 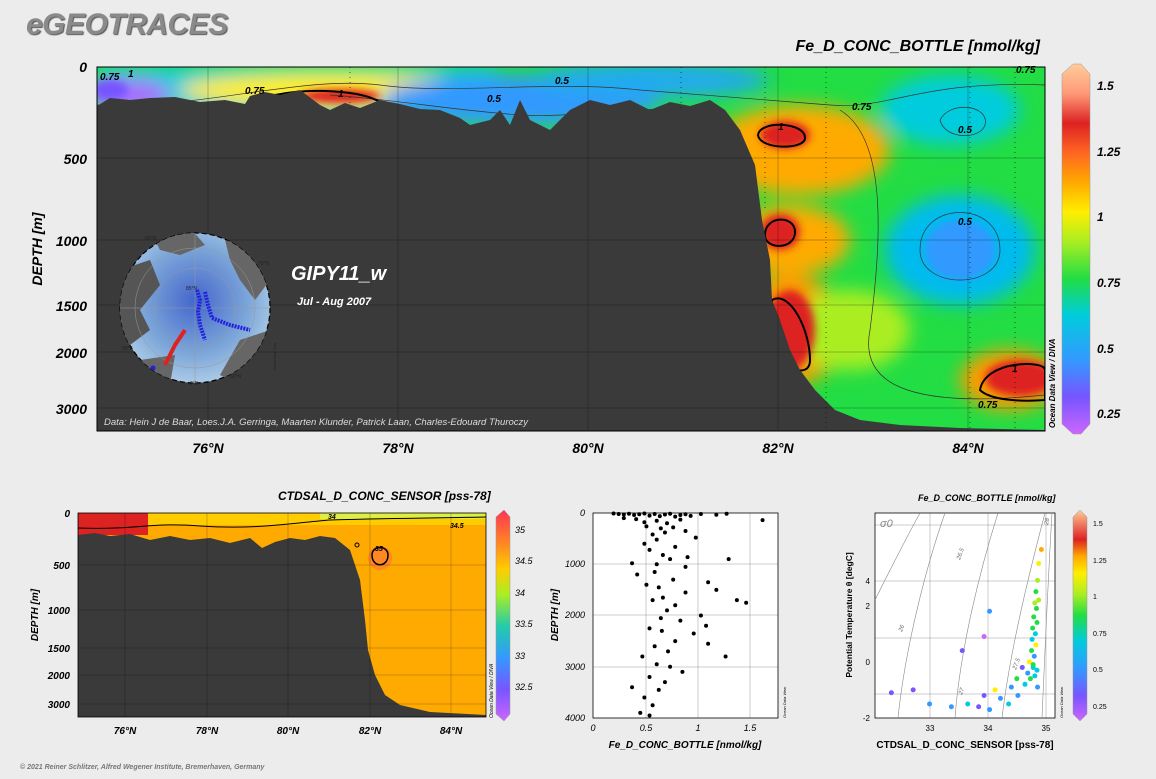 I want to click on colorbar-tick: 32.5, so click(x=524, y=687).